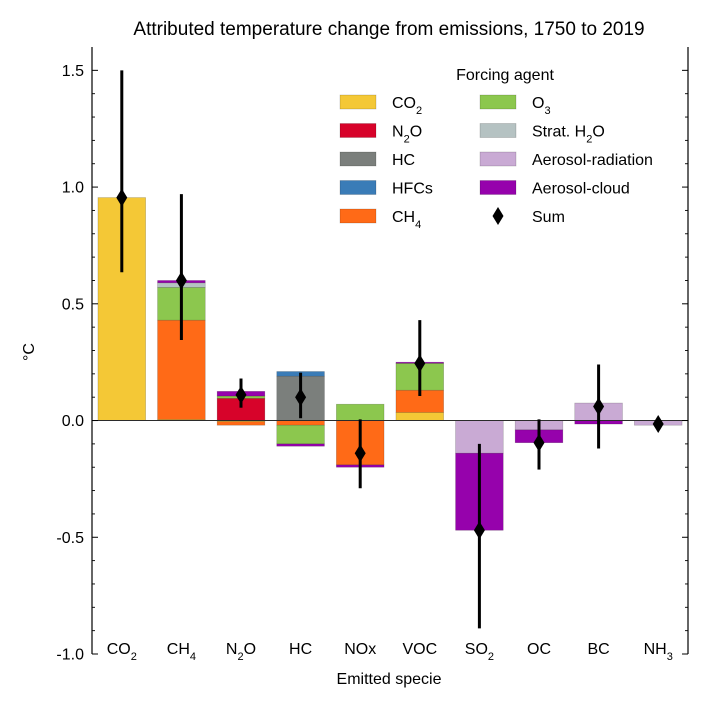  What do you see at coordinates (403, 160) in the screenshot?
I see `legend-label-hc: HC` at bounding box center [403, 160].